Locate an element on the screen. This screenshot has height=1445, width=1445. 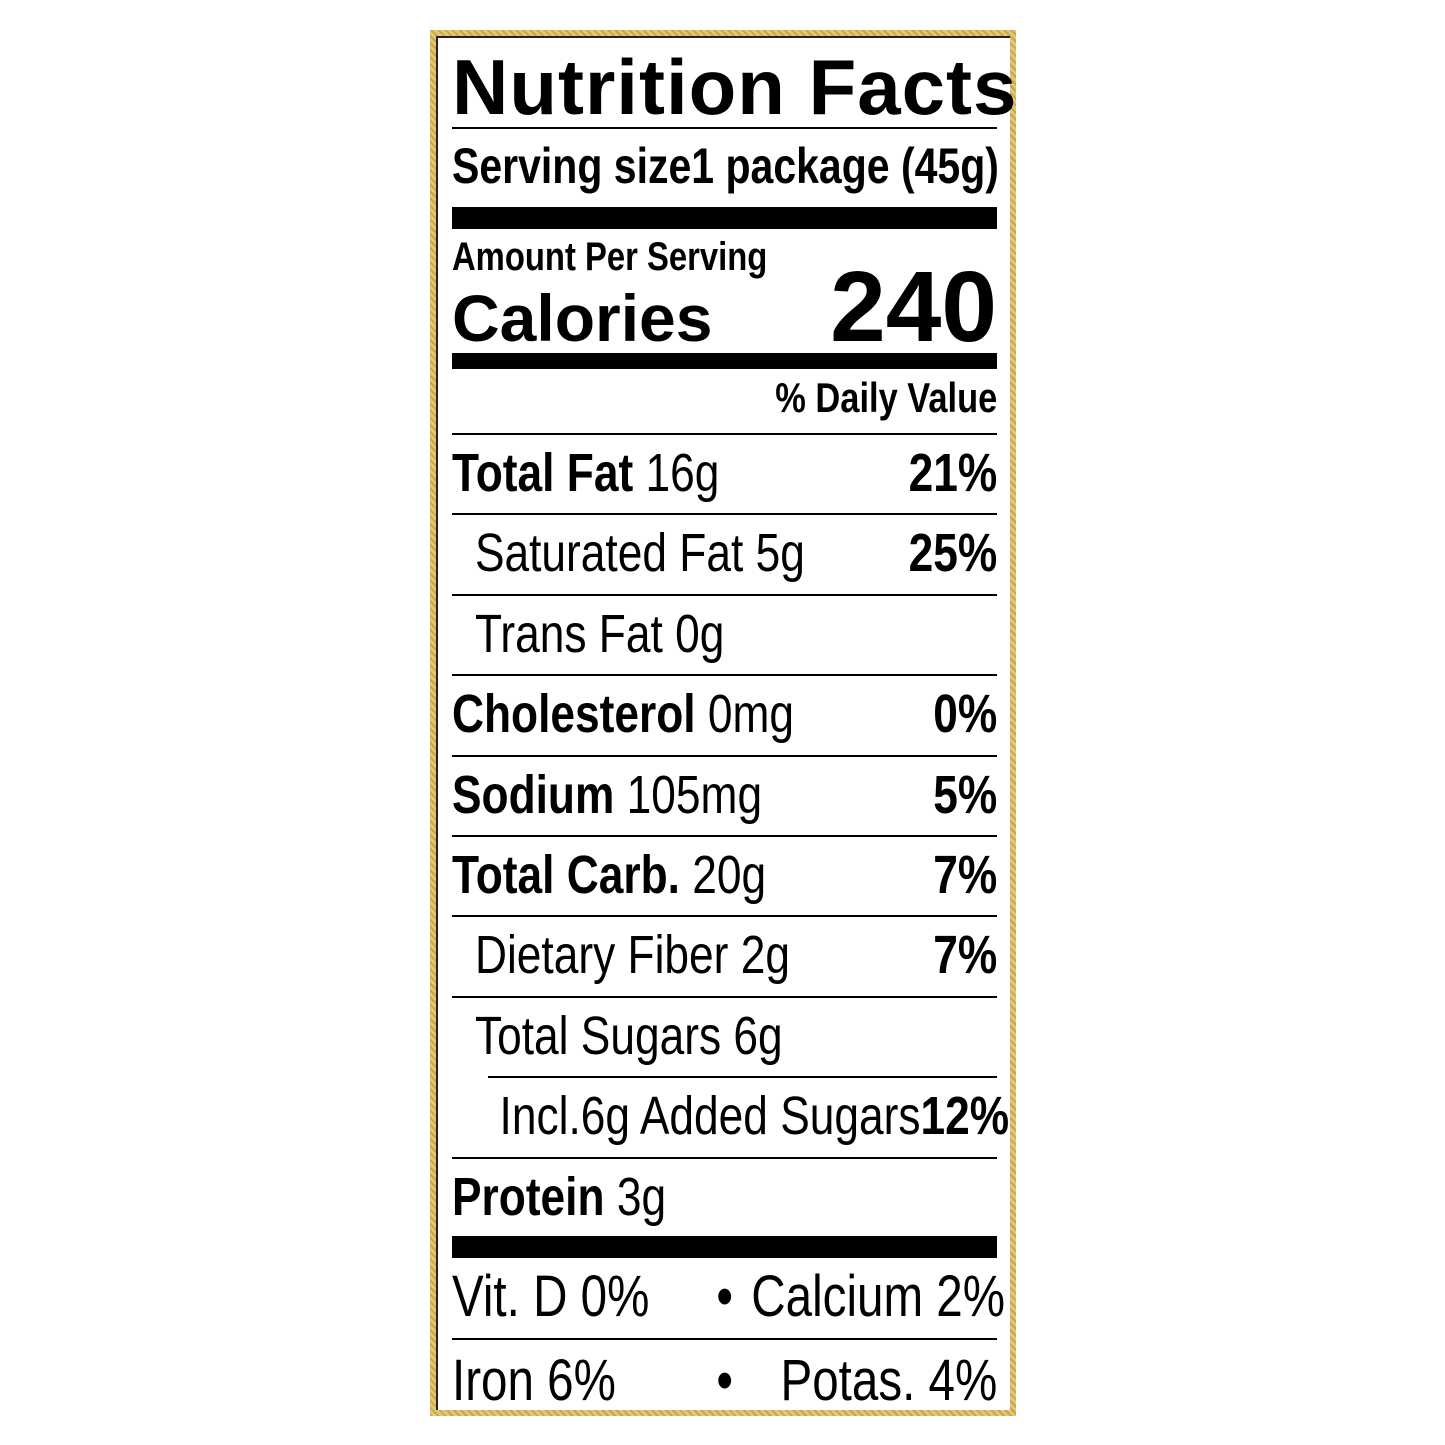
calories-row: Calories 240 is located at coordinates (724, 307).